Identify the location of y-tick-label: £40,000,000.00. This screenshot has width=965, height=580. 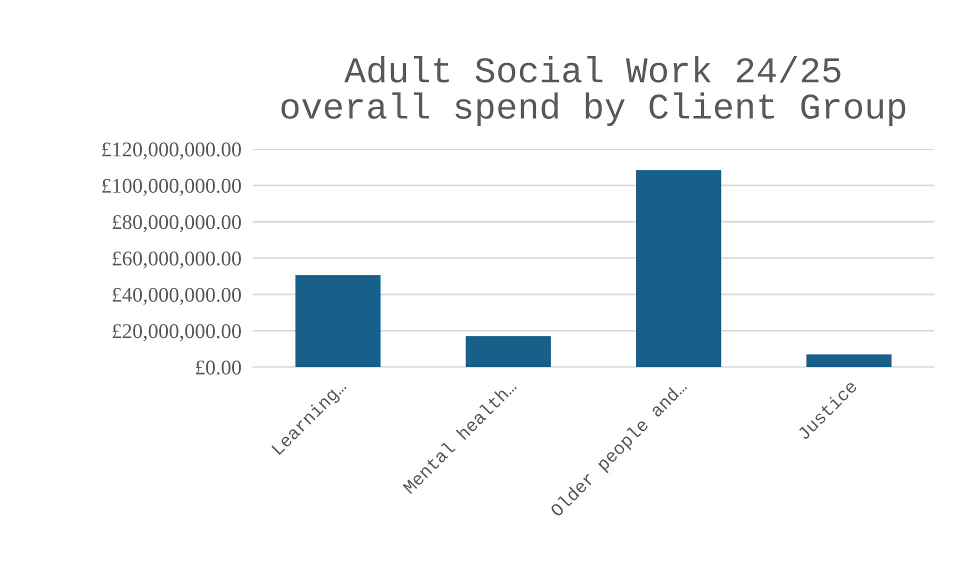
(176, 296).